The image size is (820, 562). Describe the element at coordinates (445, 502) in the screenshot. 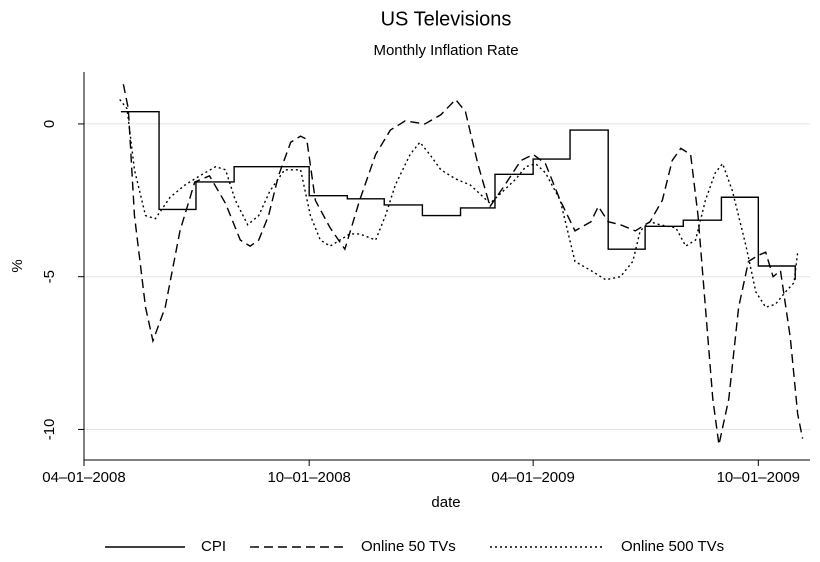

I see `x-axis-label: date` at that location.